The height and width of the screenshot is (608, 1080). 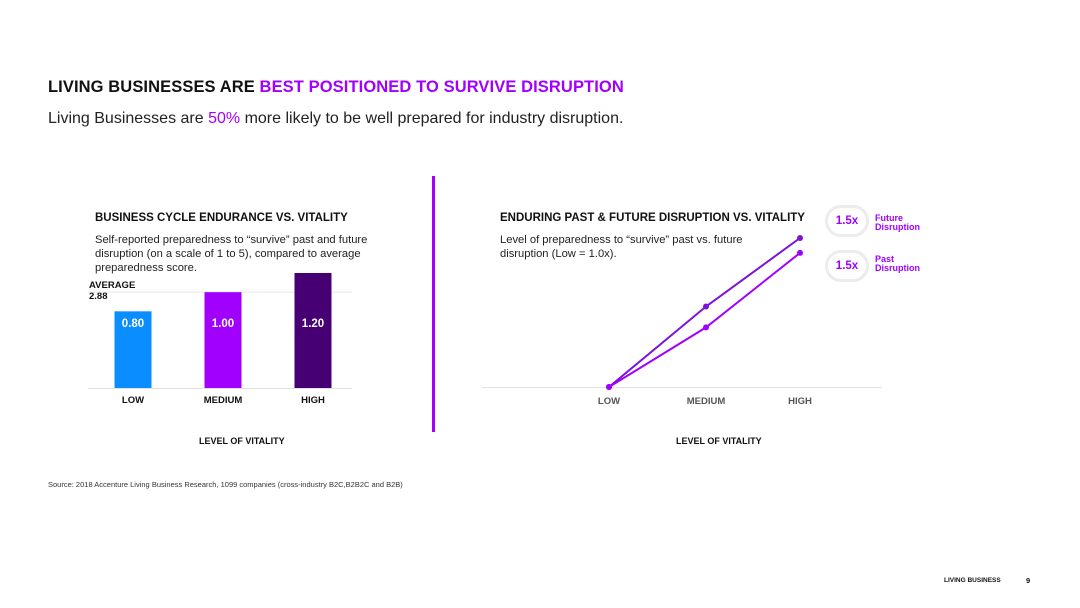 What do you see at coordinates (112, 285) in the screenshot?
I see `average-label-text: AVERAGE` at bounding box center [112, 285].